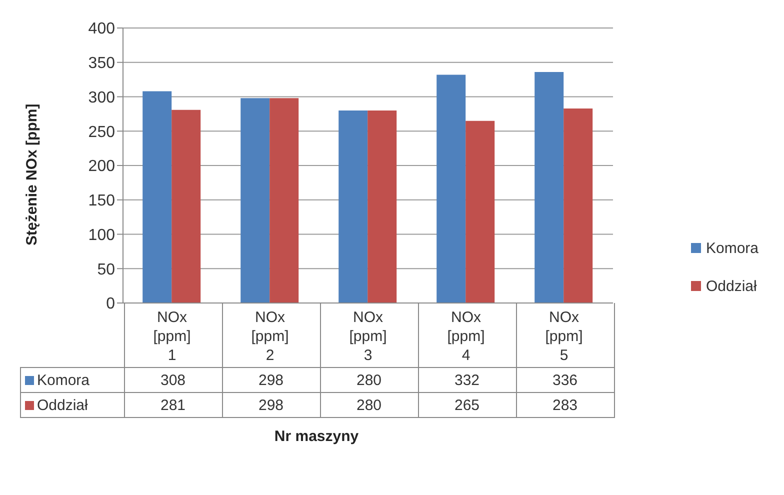 This screenshot has width=784, height=495. What do you see at coordinates (102, 63) in the screenshot?
I see `y-tick-label: 350` at bounding box center [102, 63].